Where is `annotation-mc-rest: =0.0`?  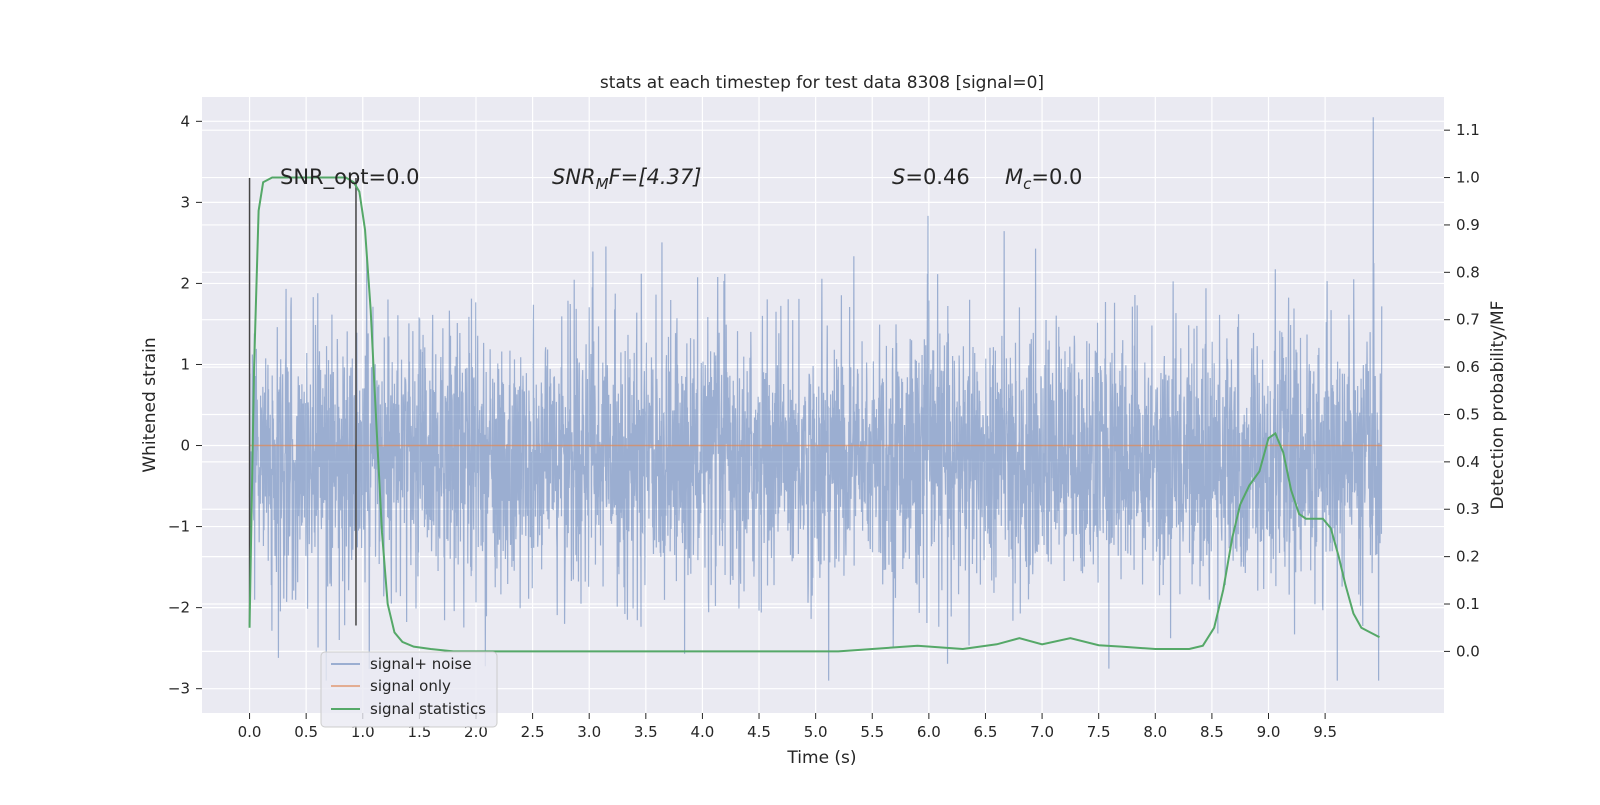 annotation-mc-rest: =0.0 is located at coordinates (1056, 177).